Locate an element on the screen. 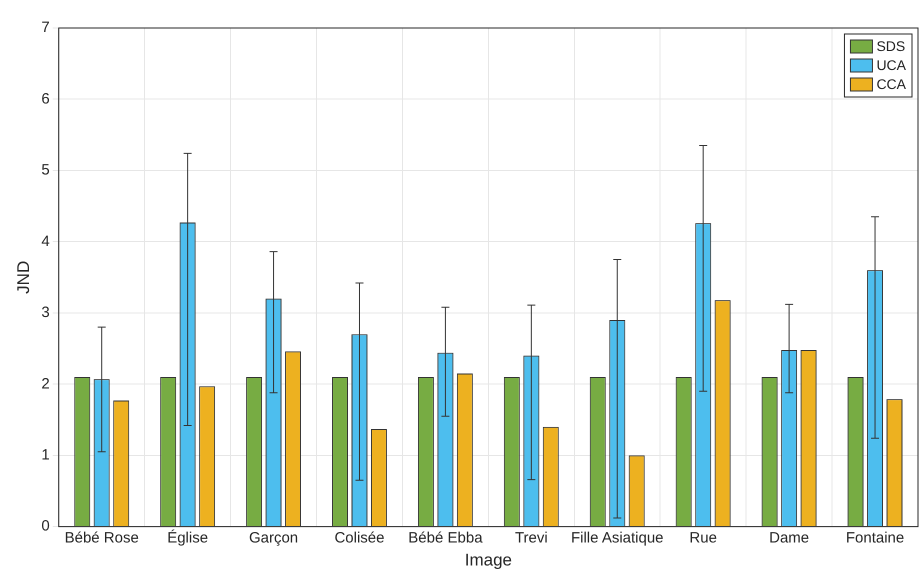 Image resolution: width=924 pixels, height=577 pixels. legend-label: UCA is located at coordinates (891, 64).